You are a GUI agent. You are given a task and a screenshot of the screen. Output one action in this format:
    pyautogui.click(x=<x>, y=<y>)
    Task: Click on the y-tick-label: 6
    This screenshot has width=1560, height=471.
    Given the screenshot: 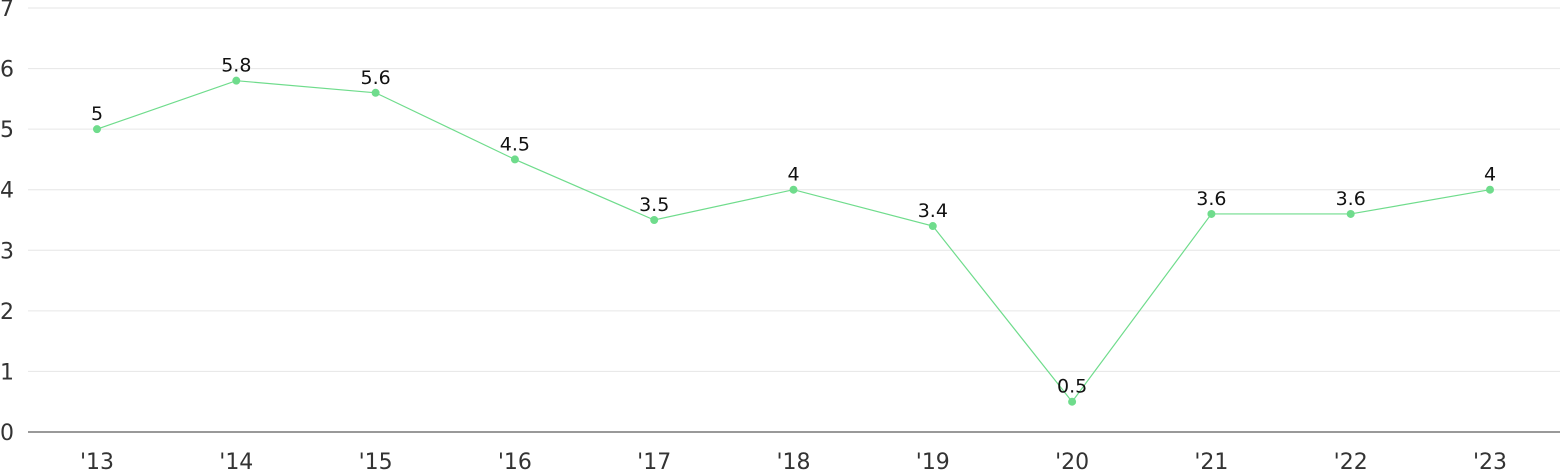 What is the action you would take?
    pyautogui.click(x=7, y=70)
    